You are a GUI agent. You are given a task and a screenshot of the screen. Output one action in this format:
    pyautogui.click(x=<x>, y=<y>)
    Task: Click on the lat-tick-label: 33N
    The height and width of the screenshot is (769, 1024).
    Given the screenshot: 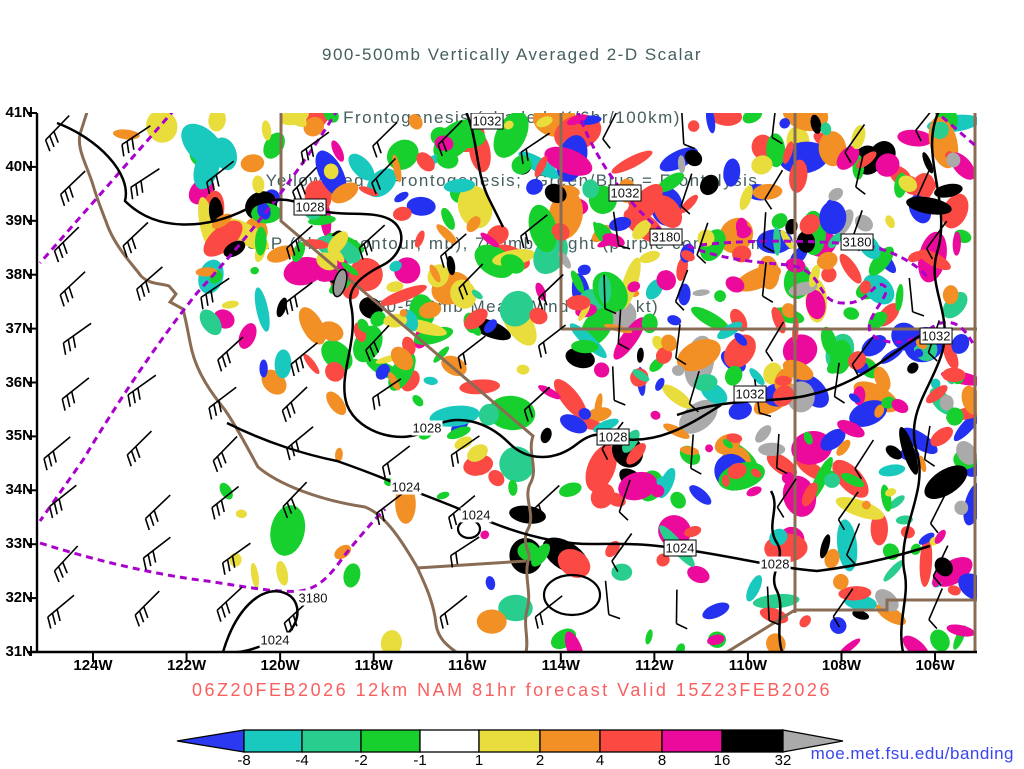 What is the action you would take?
    pyautogui.click(x=19, y=544)
    